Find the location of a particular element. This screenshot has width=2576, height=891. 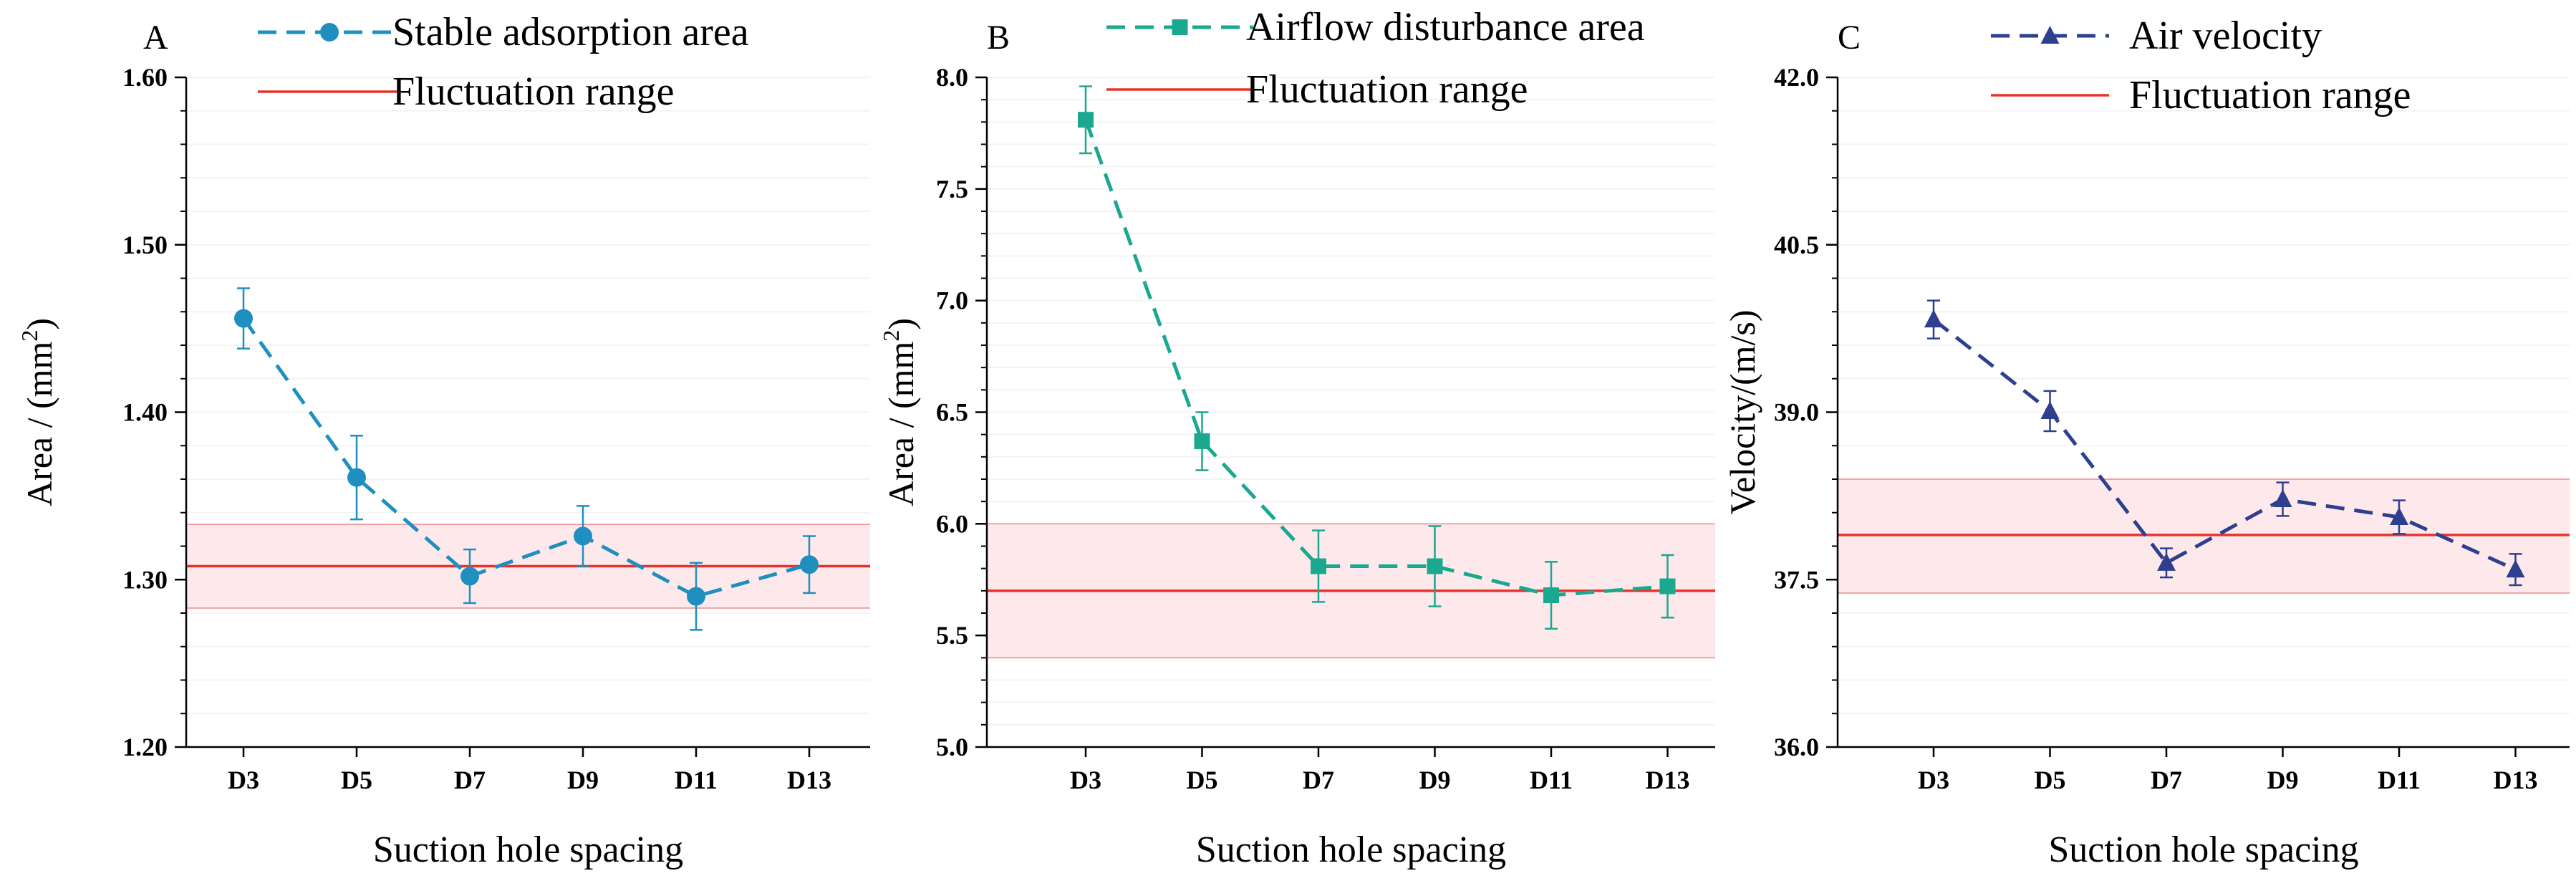

y-tick-label: 36.0 is located at coordinates (1796, 747).